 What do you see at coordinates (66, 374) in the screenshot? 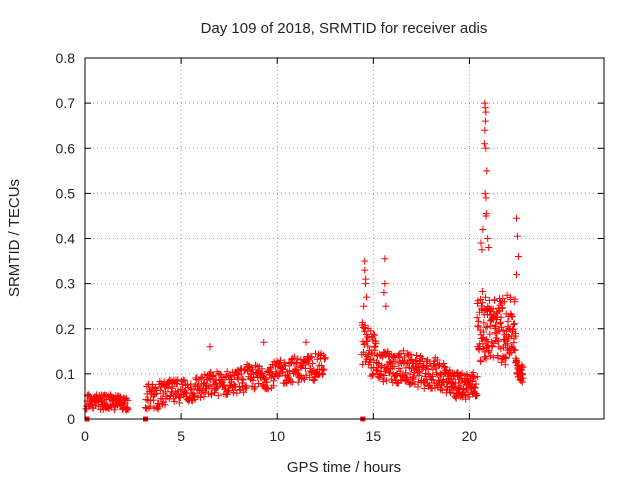
I see `y-tick-label: 0.1` at bounding box center [66, 374].